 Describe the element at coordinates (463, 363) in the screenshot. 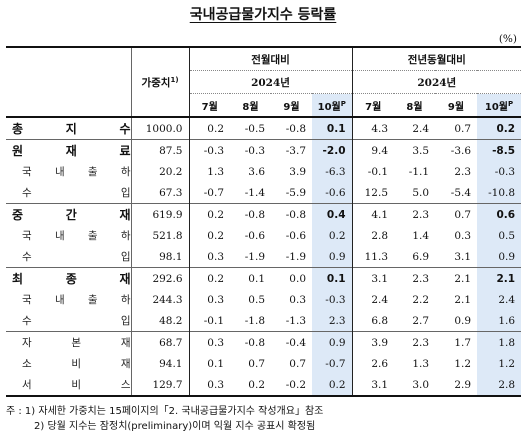

I see `yoy-value-cell: 1.2` at that location.